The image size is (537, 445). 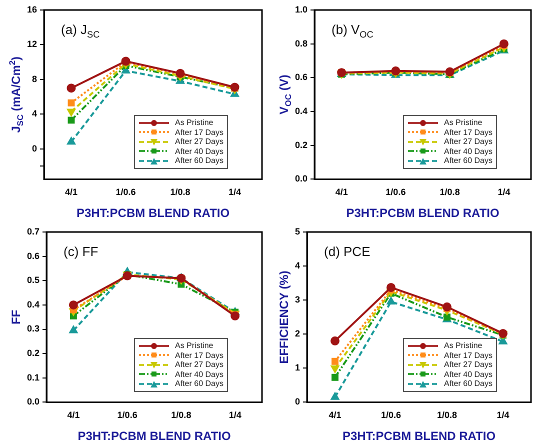 I want to click on y-tick-label: 5, so click(x=297, y=231).